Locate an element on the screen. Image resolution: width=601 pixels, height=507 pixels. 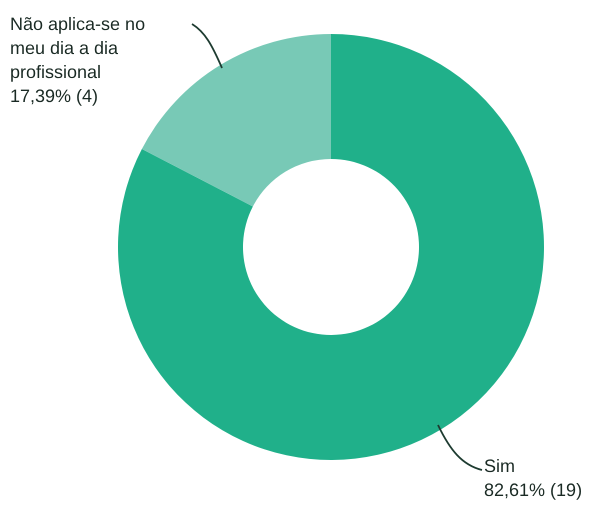
donut-slice is located at coordinates (236, 120).